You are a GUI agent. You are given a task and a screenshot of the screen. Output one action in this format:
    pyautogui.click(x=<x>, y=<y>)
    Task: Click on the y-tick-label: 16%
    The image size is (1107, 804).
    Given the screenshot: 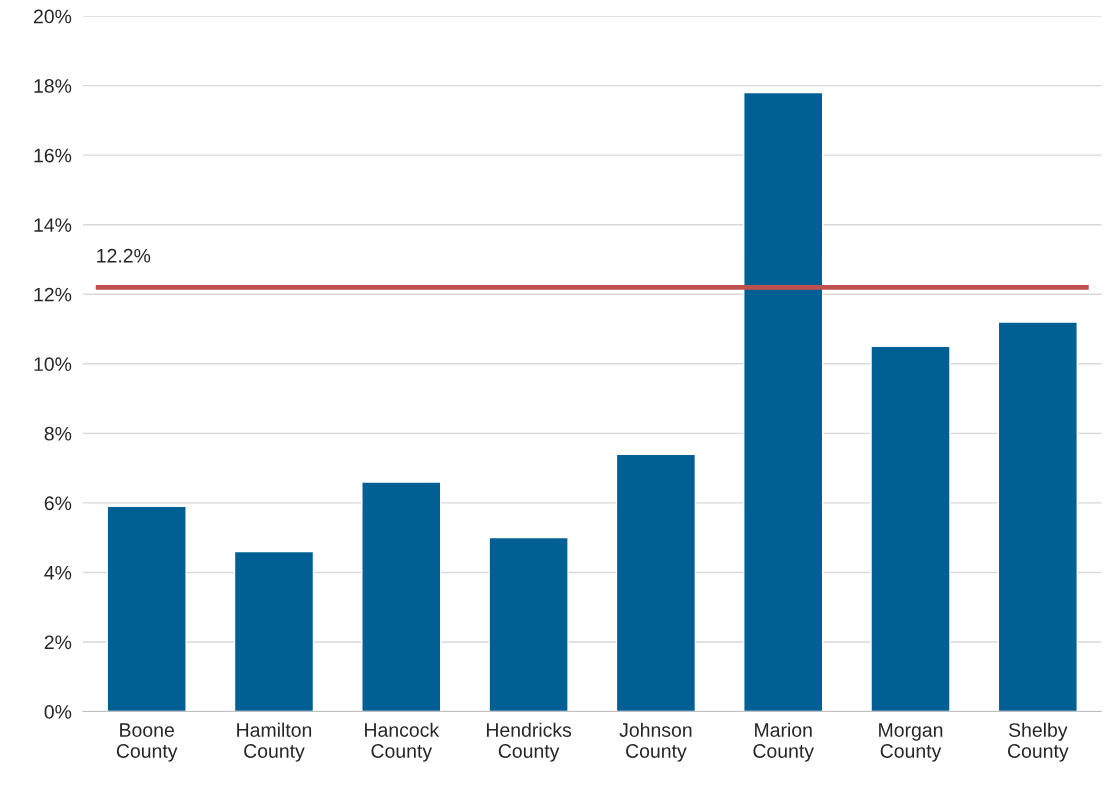 What is the action you would take?
    pyautogui.click(x=53, y=155)
    